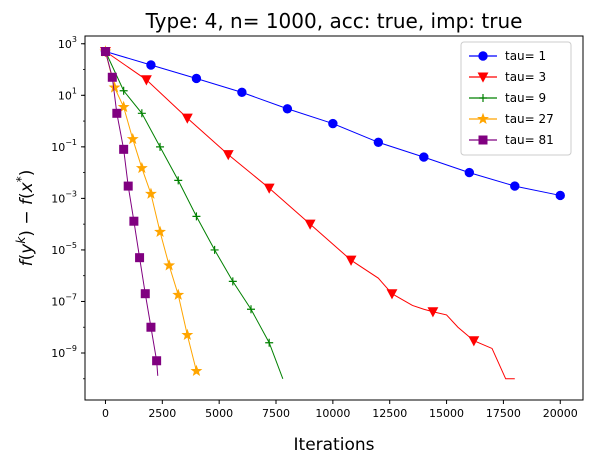 Image resolution: width=595 pixels, height=465 pixels. I want to click on legend-label: tau= 27, so click(529, 119).